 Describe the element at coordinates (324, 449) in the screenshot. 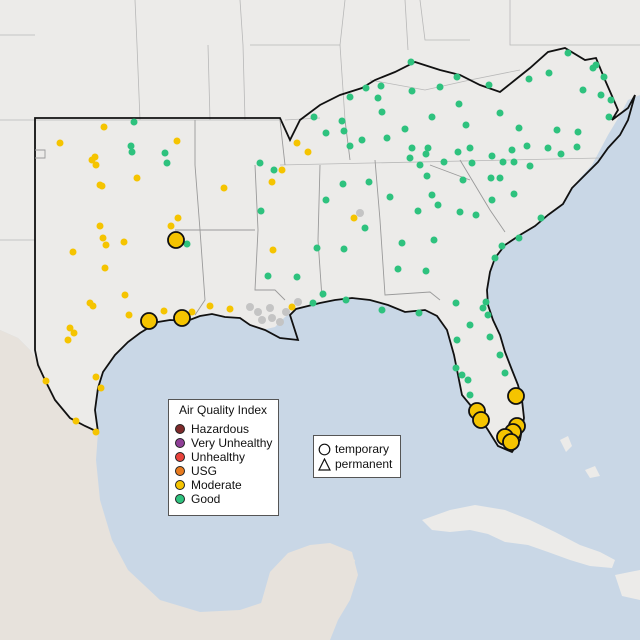

I see `circle-icon` at that location.